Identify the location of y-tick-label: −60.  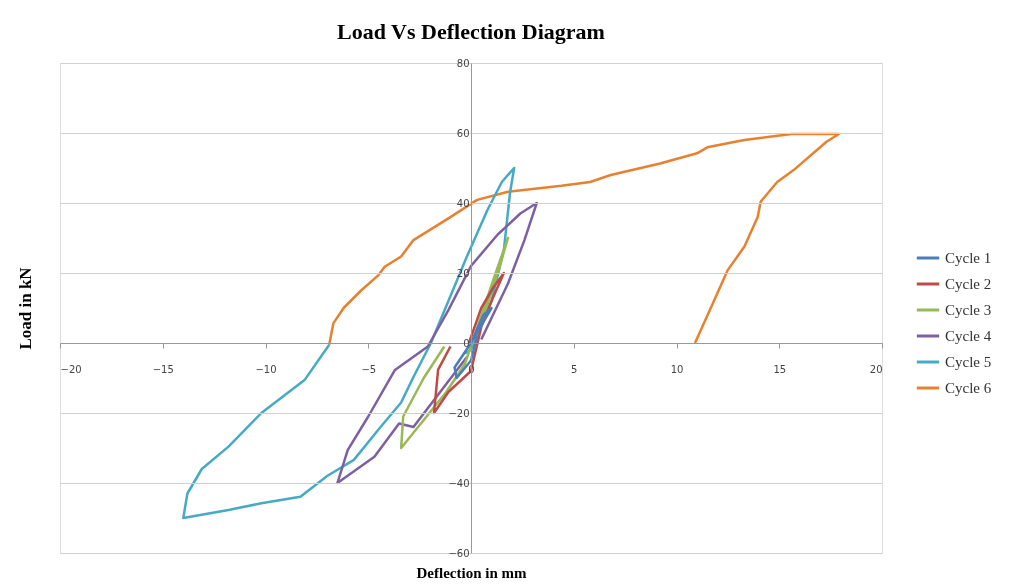
(459, 553).